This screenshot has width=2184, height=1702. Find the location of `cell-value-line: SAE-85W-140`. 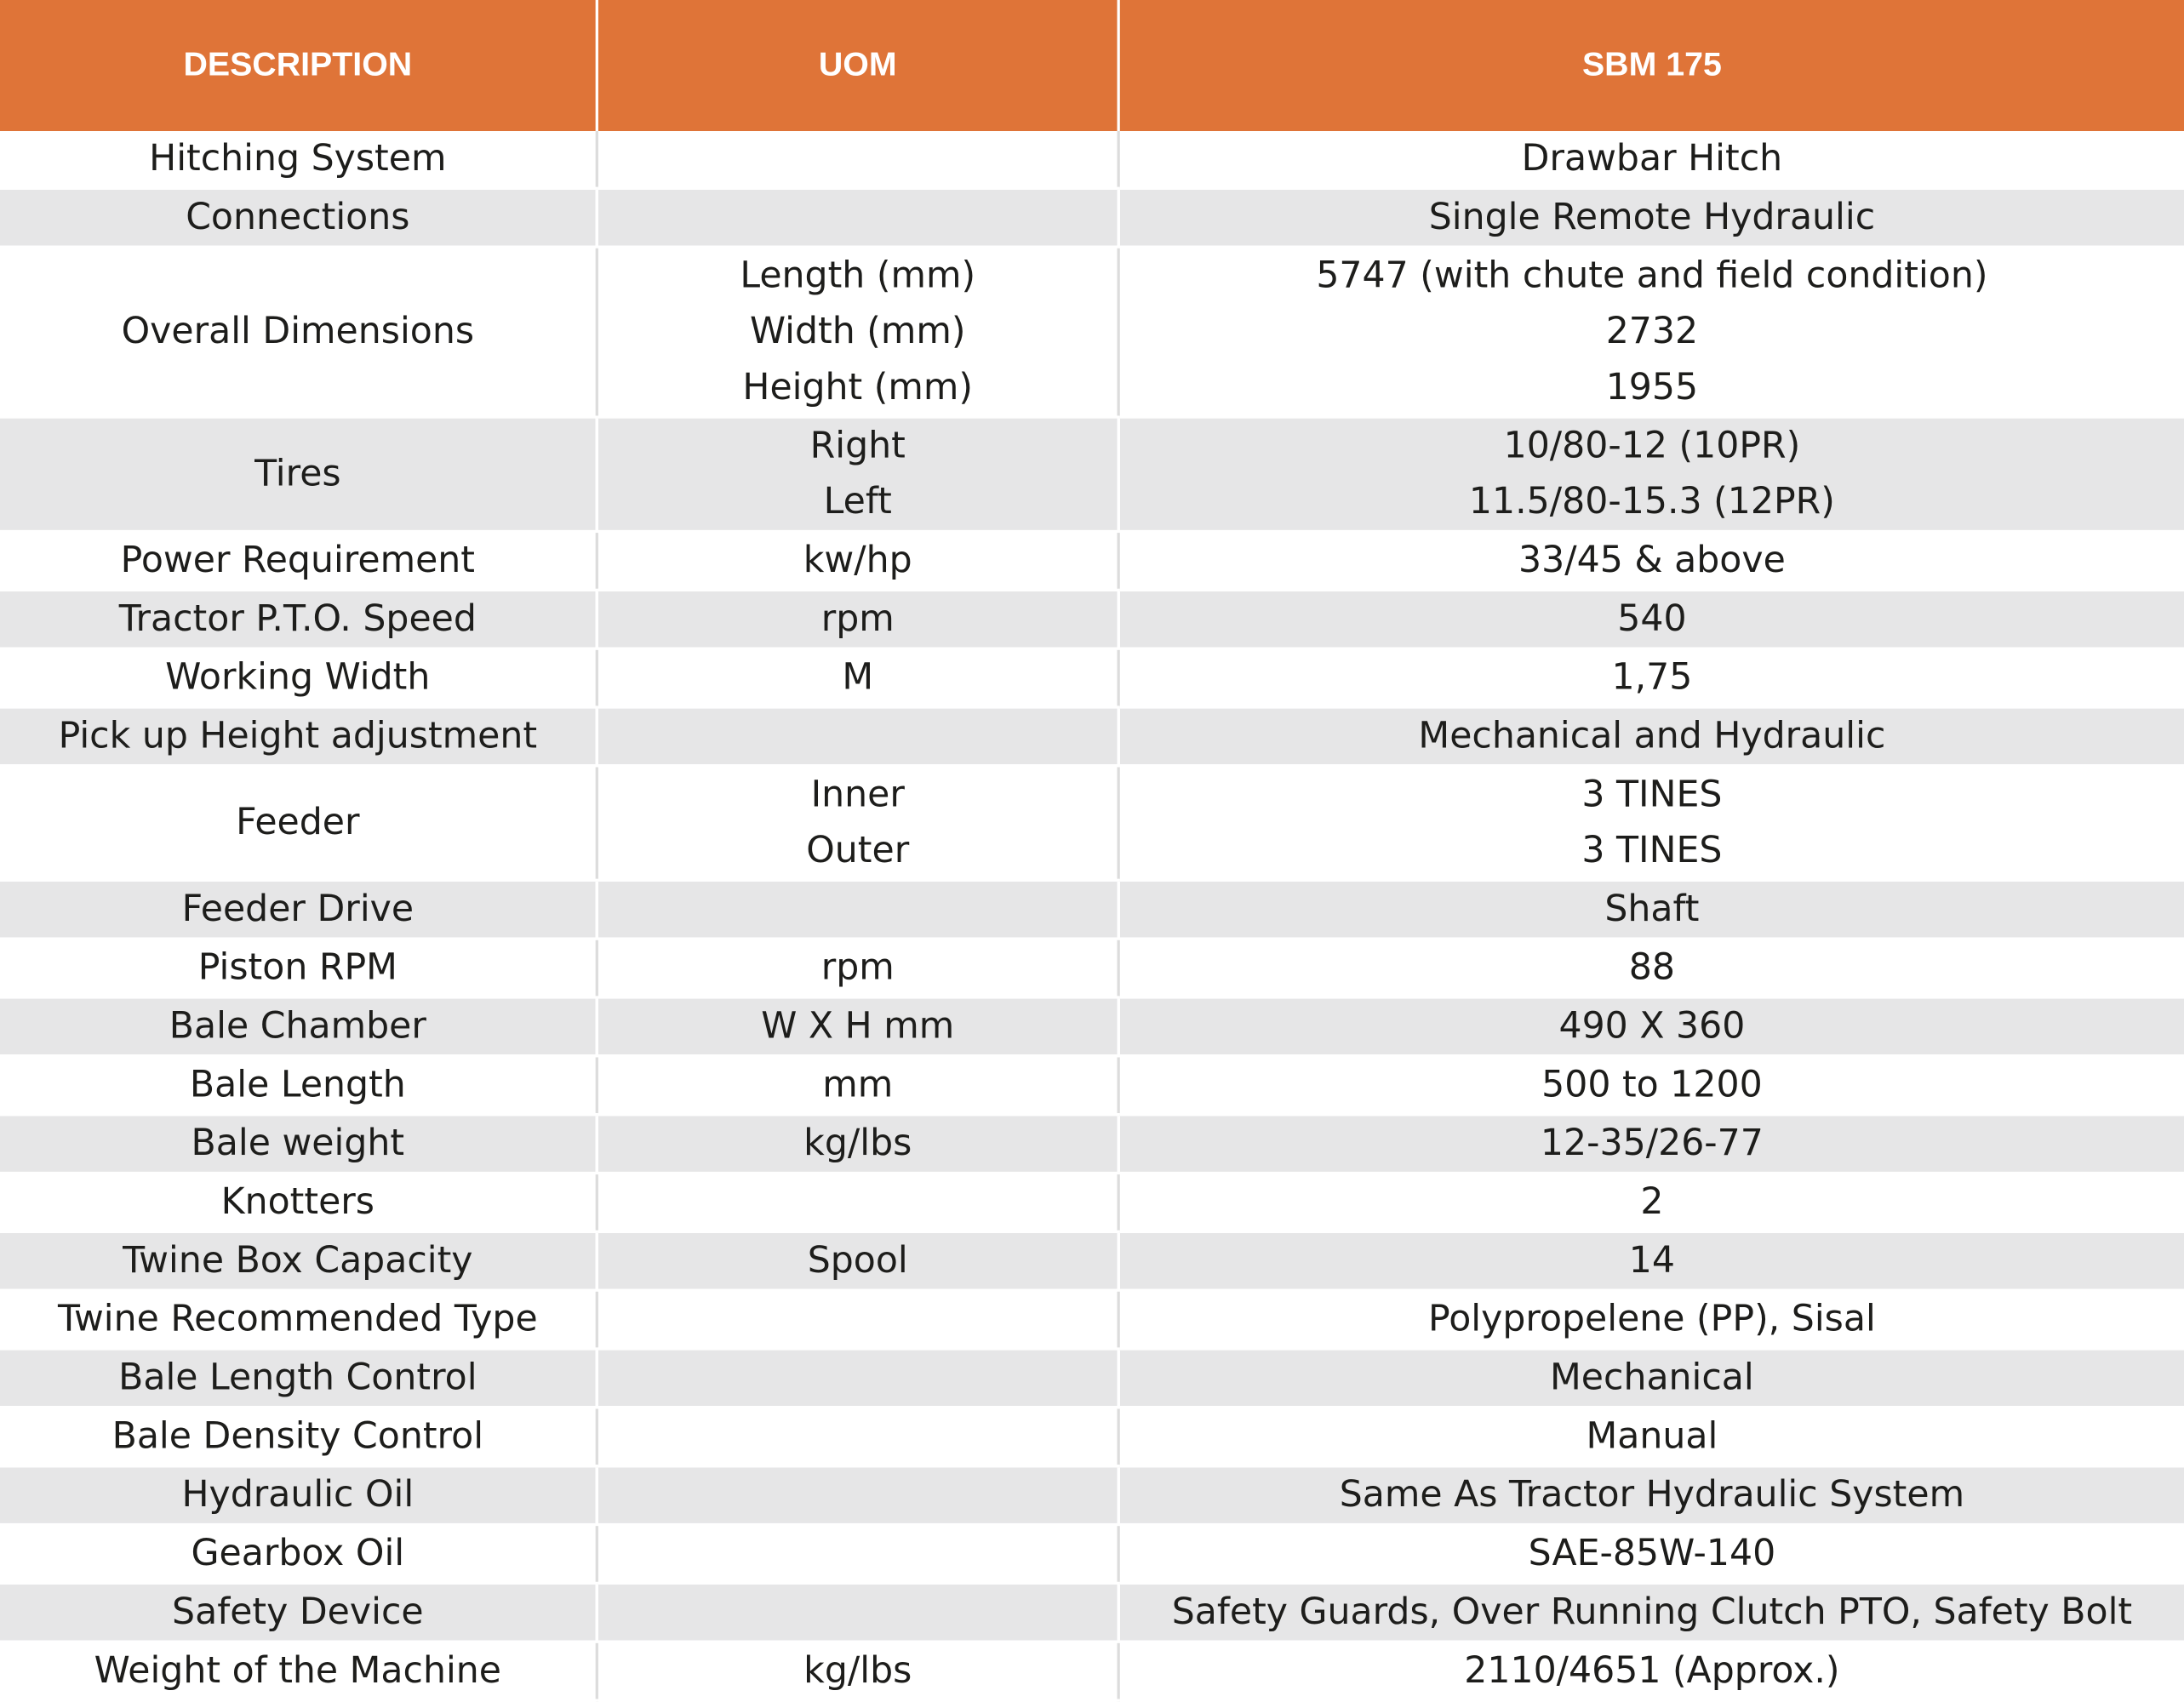

cell-value-line: SAE-85W-140 is located at coordinates (1652, 1554).